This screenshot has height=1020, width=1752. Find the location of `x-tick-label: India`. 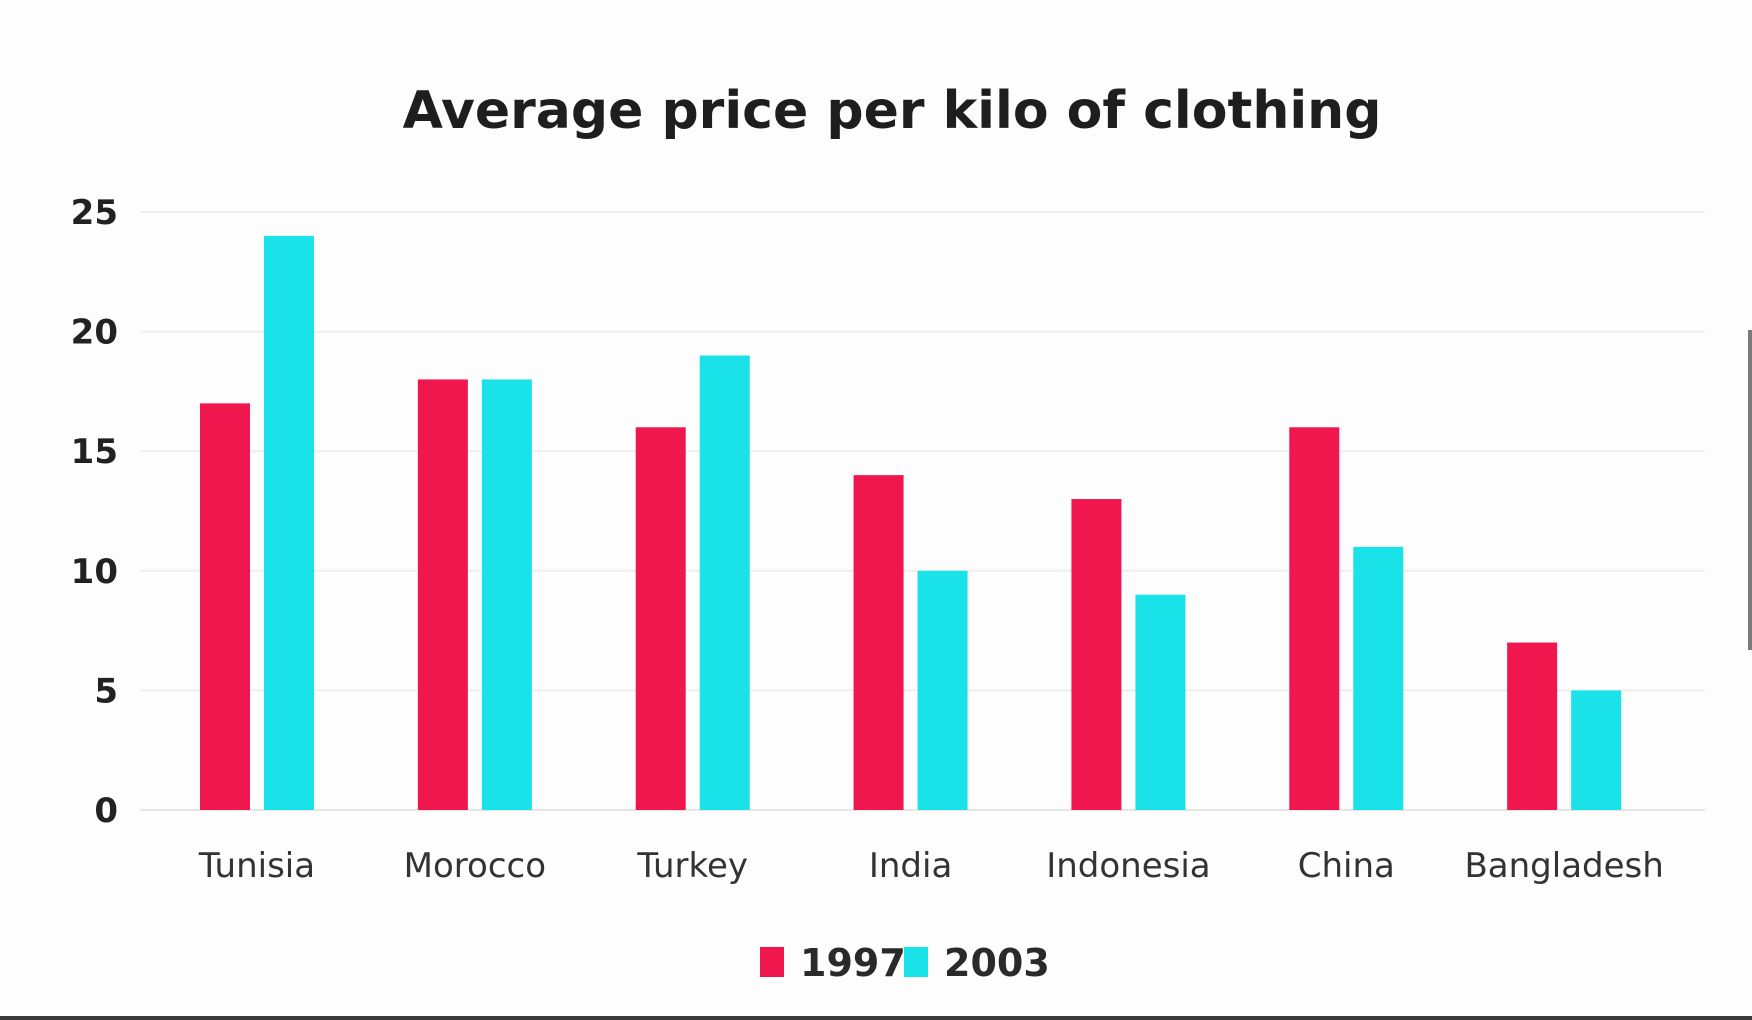

x-tick-label: India is located at coordinates (910, 866).